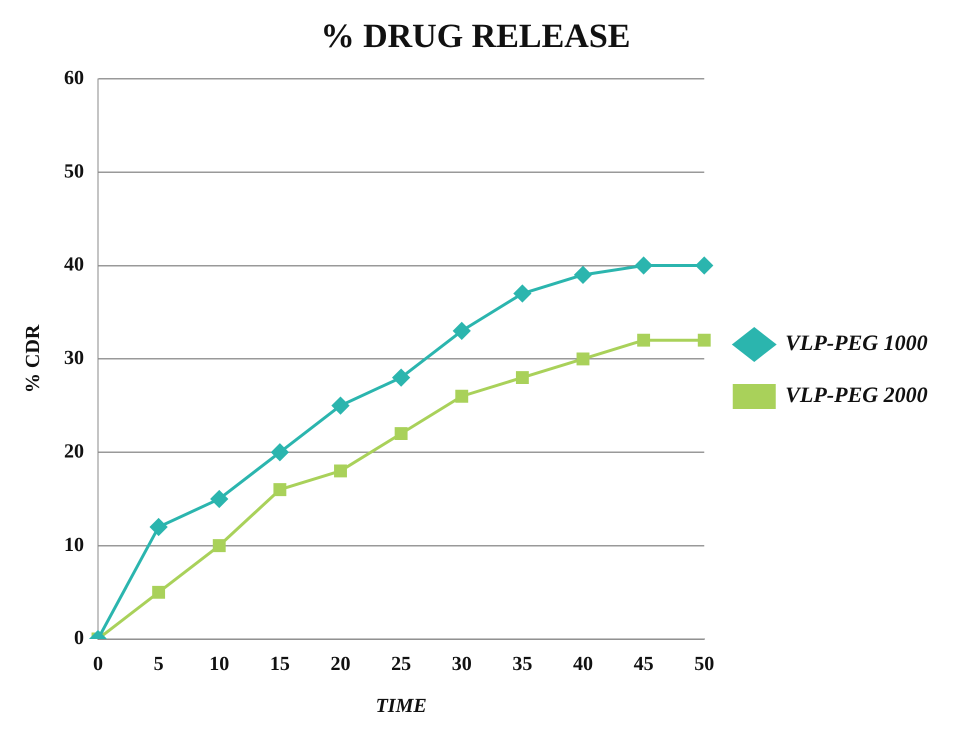  Describe the element at coordinates (401, 706) in the screenshot. I see `x-axis-title: TIME` at that location.